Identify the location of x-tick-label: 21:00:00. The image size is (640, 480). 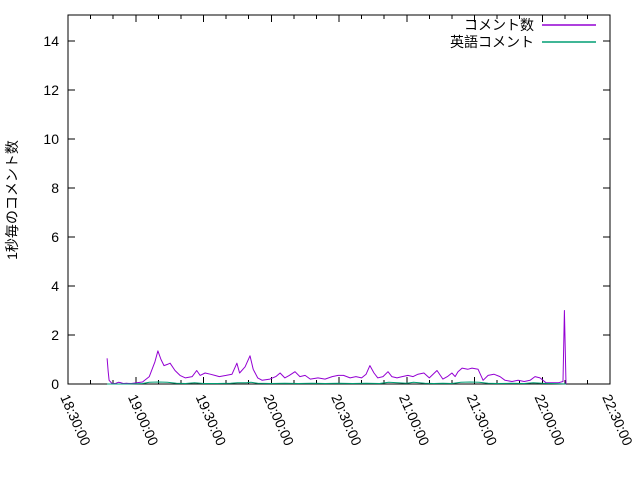
(414, 420).